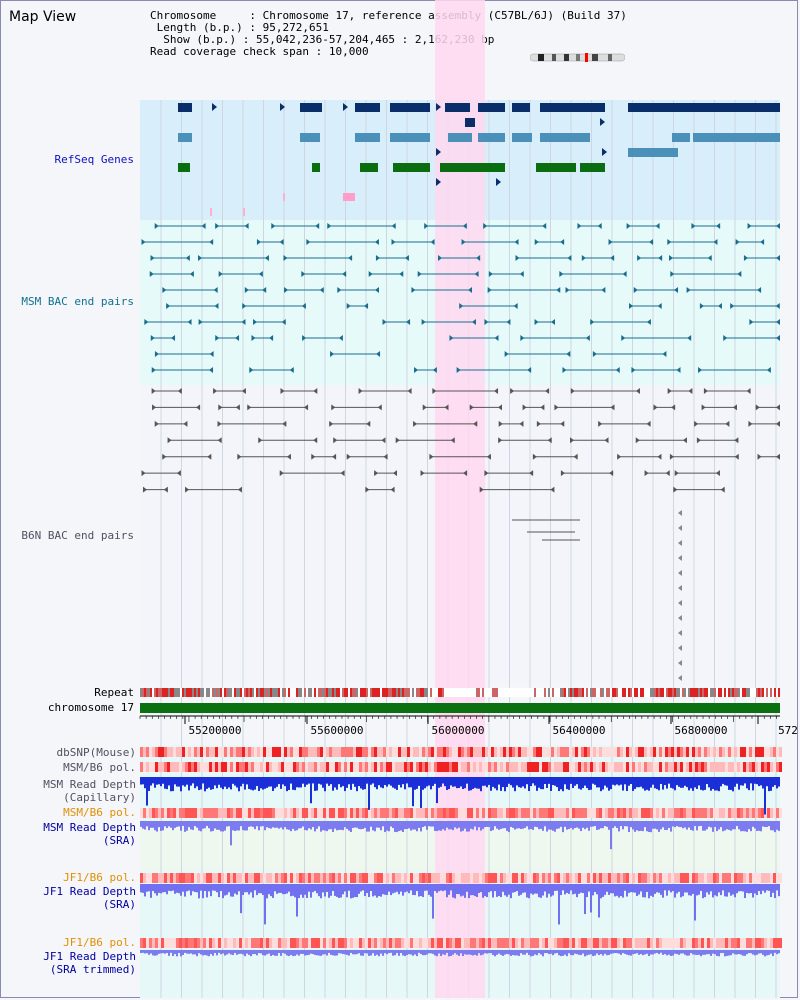 The width and height of the screenshot is (800, 1000). What do you see at coordinates (114, 692) in the screenshot?
I see `track-label-repeat: Repeat` at bounding box center [114, 692].